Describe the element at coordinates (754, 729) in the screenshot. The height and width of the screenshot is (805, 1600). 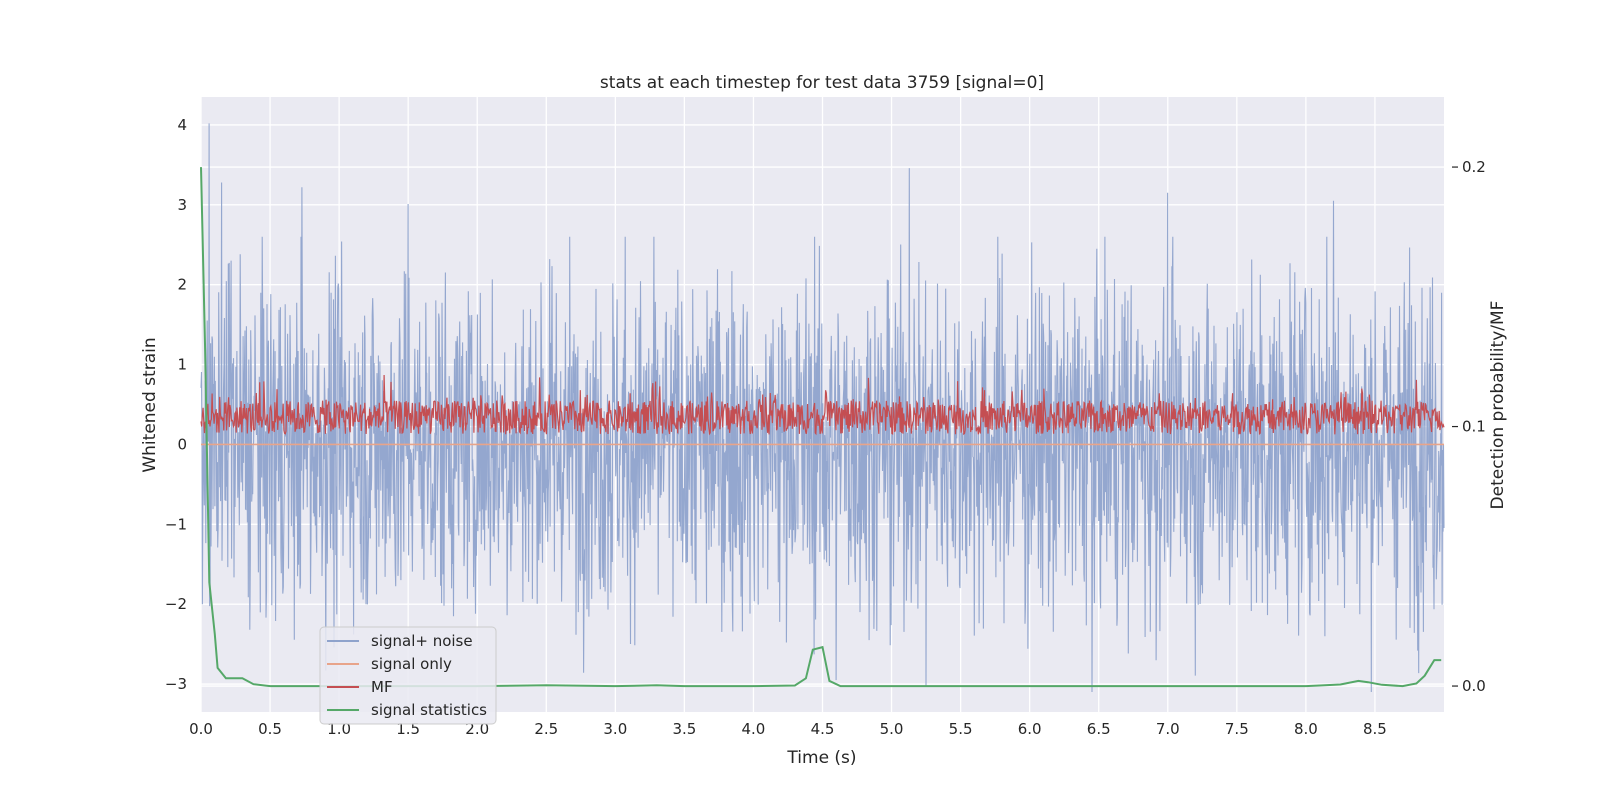
I see `x-tick-label: 4.0` at that location.